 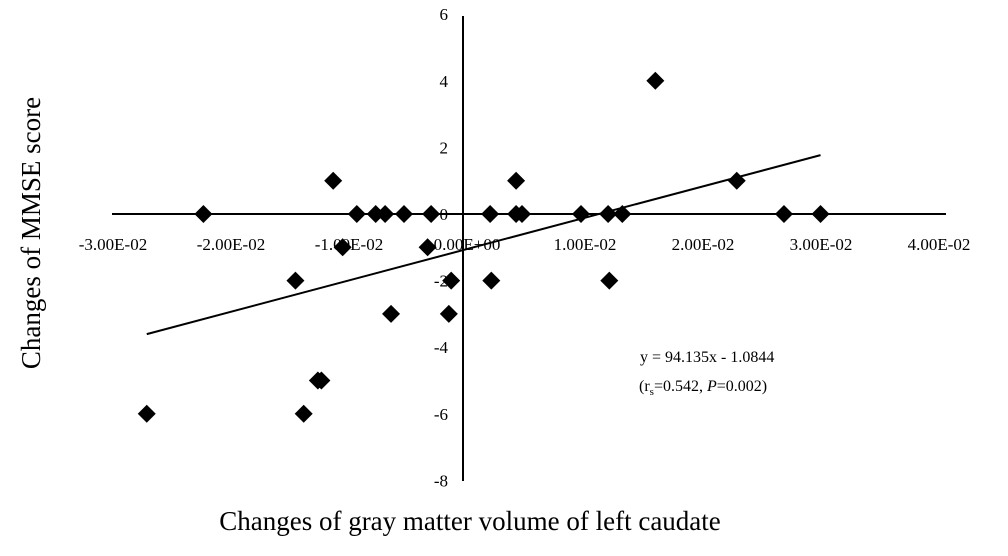 I want to click on y-tick-label: -6, so click(x=441, y=414).